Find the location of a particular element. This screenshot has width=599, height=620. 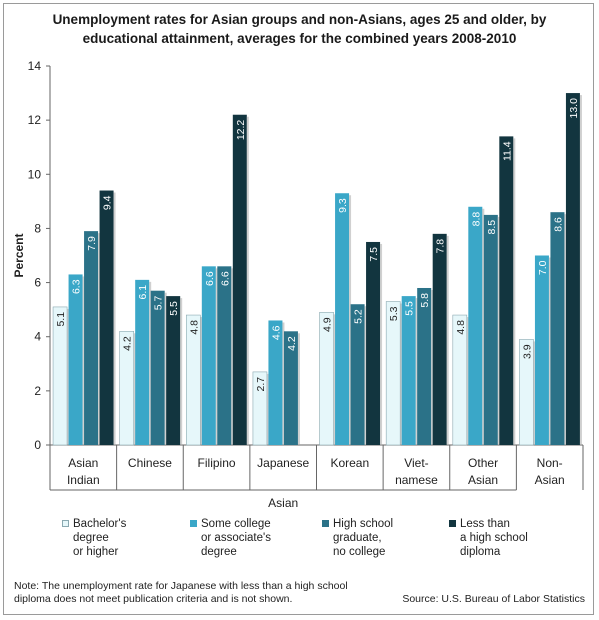

legend-item: Bachelor's degree or higher is located at coordinates (94, 538).